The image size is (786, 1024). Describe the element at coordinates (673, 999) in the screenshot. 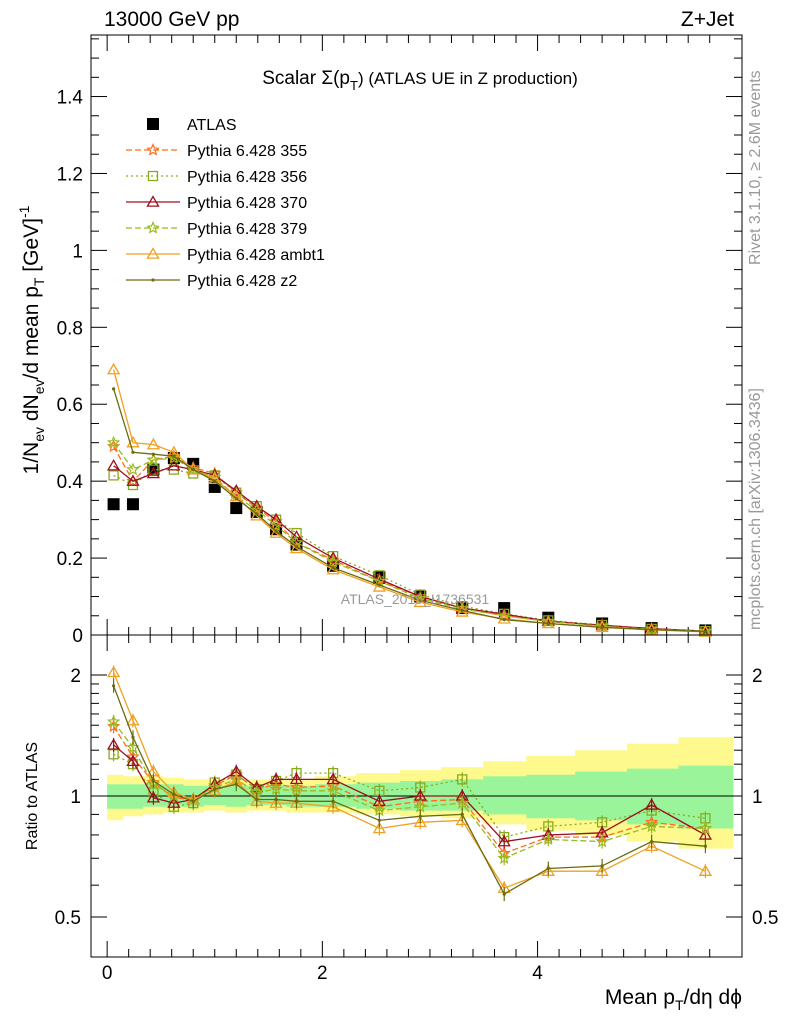

I see `svg-text: Mean pT/dη dϕ` at that location.